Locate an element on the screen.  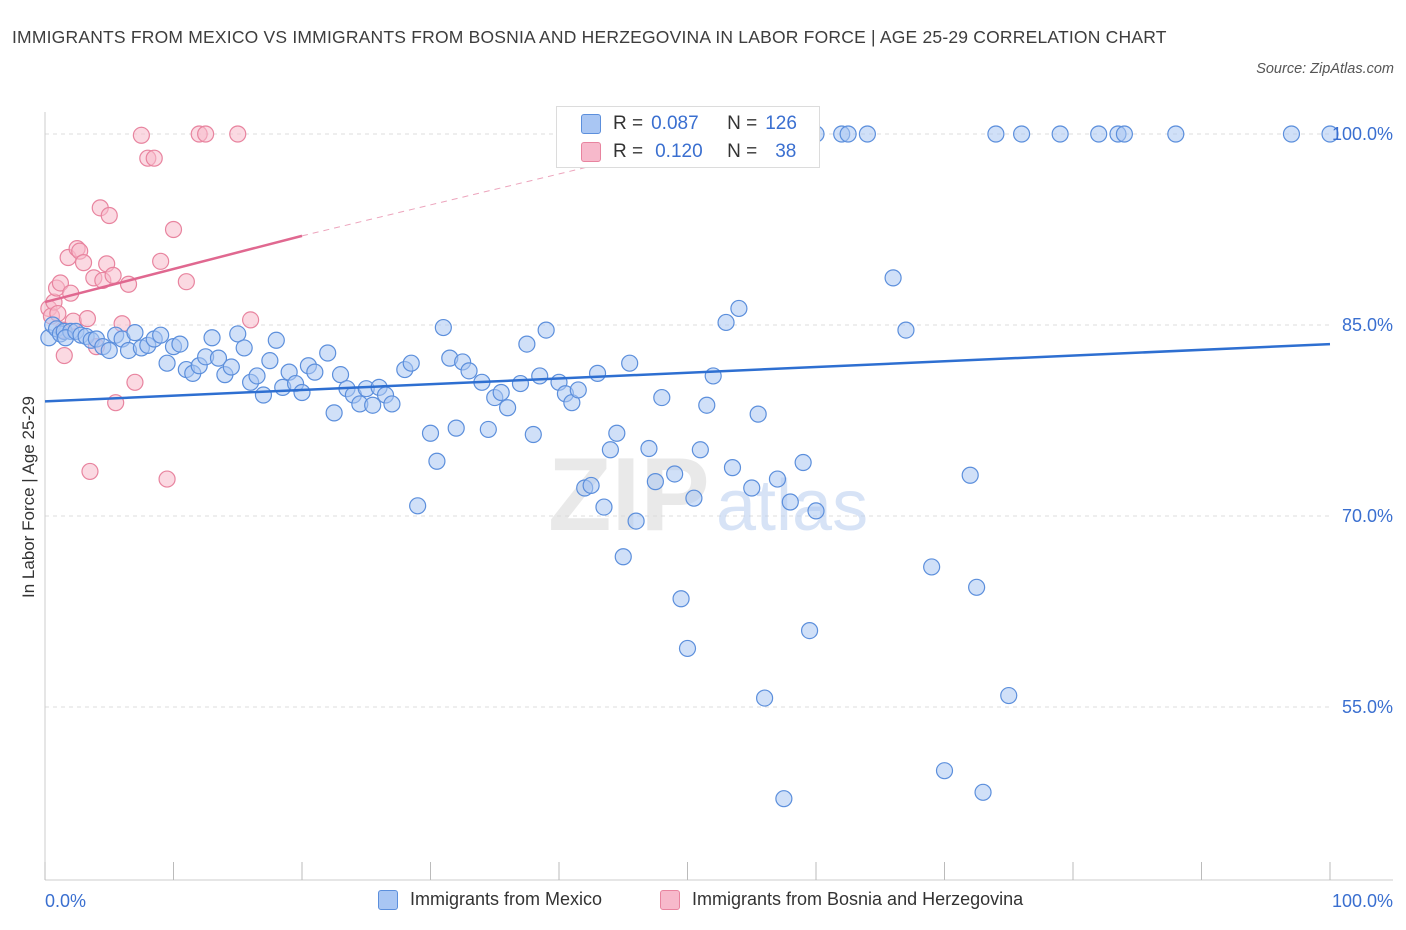
r-label: R = is located at coordinates (628, 151).